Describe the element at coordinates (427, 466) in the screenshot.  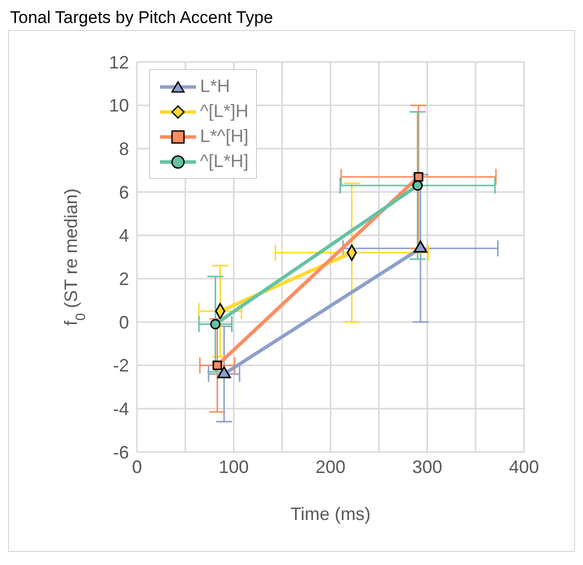
I see `x-tick-label: 300` at that location.